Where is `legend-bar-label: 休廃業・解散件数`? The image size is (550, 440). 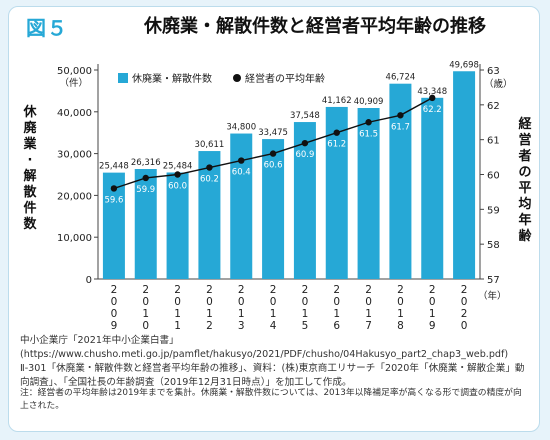 legend-bar-label: 休廃業・解散件数 is located at coordinates (172, 78).